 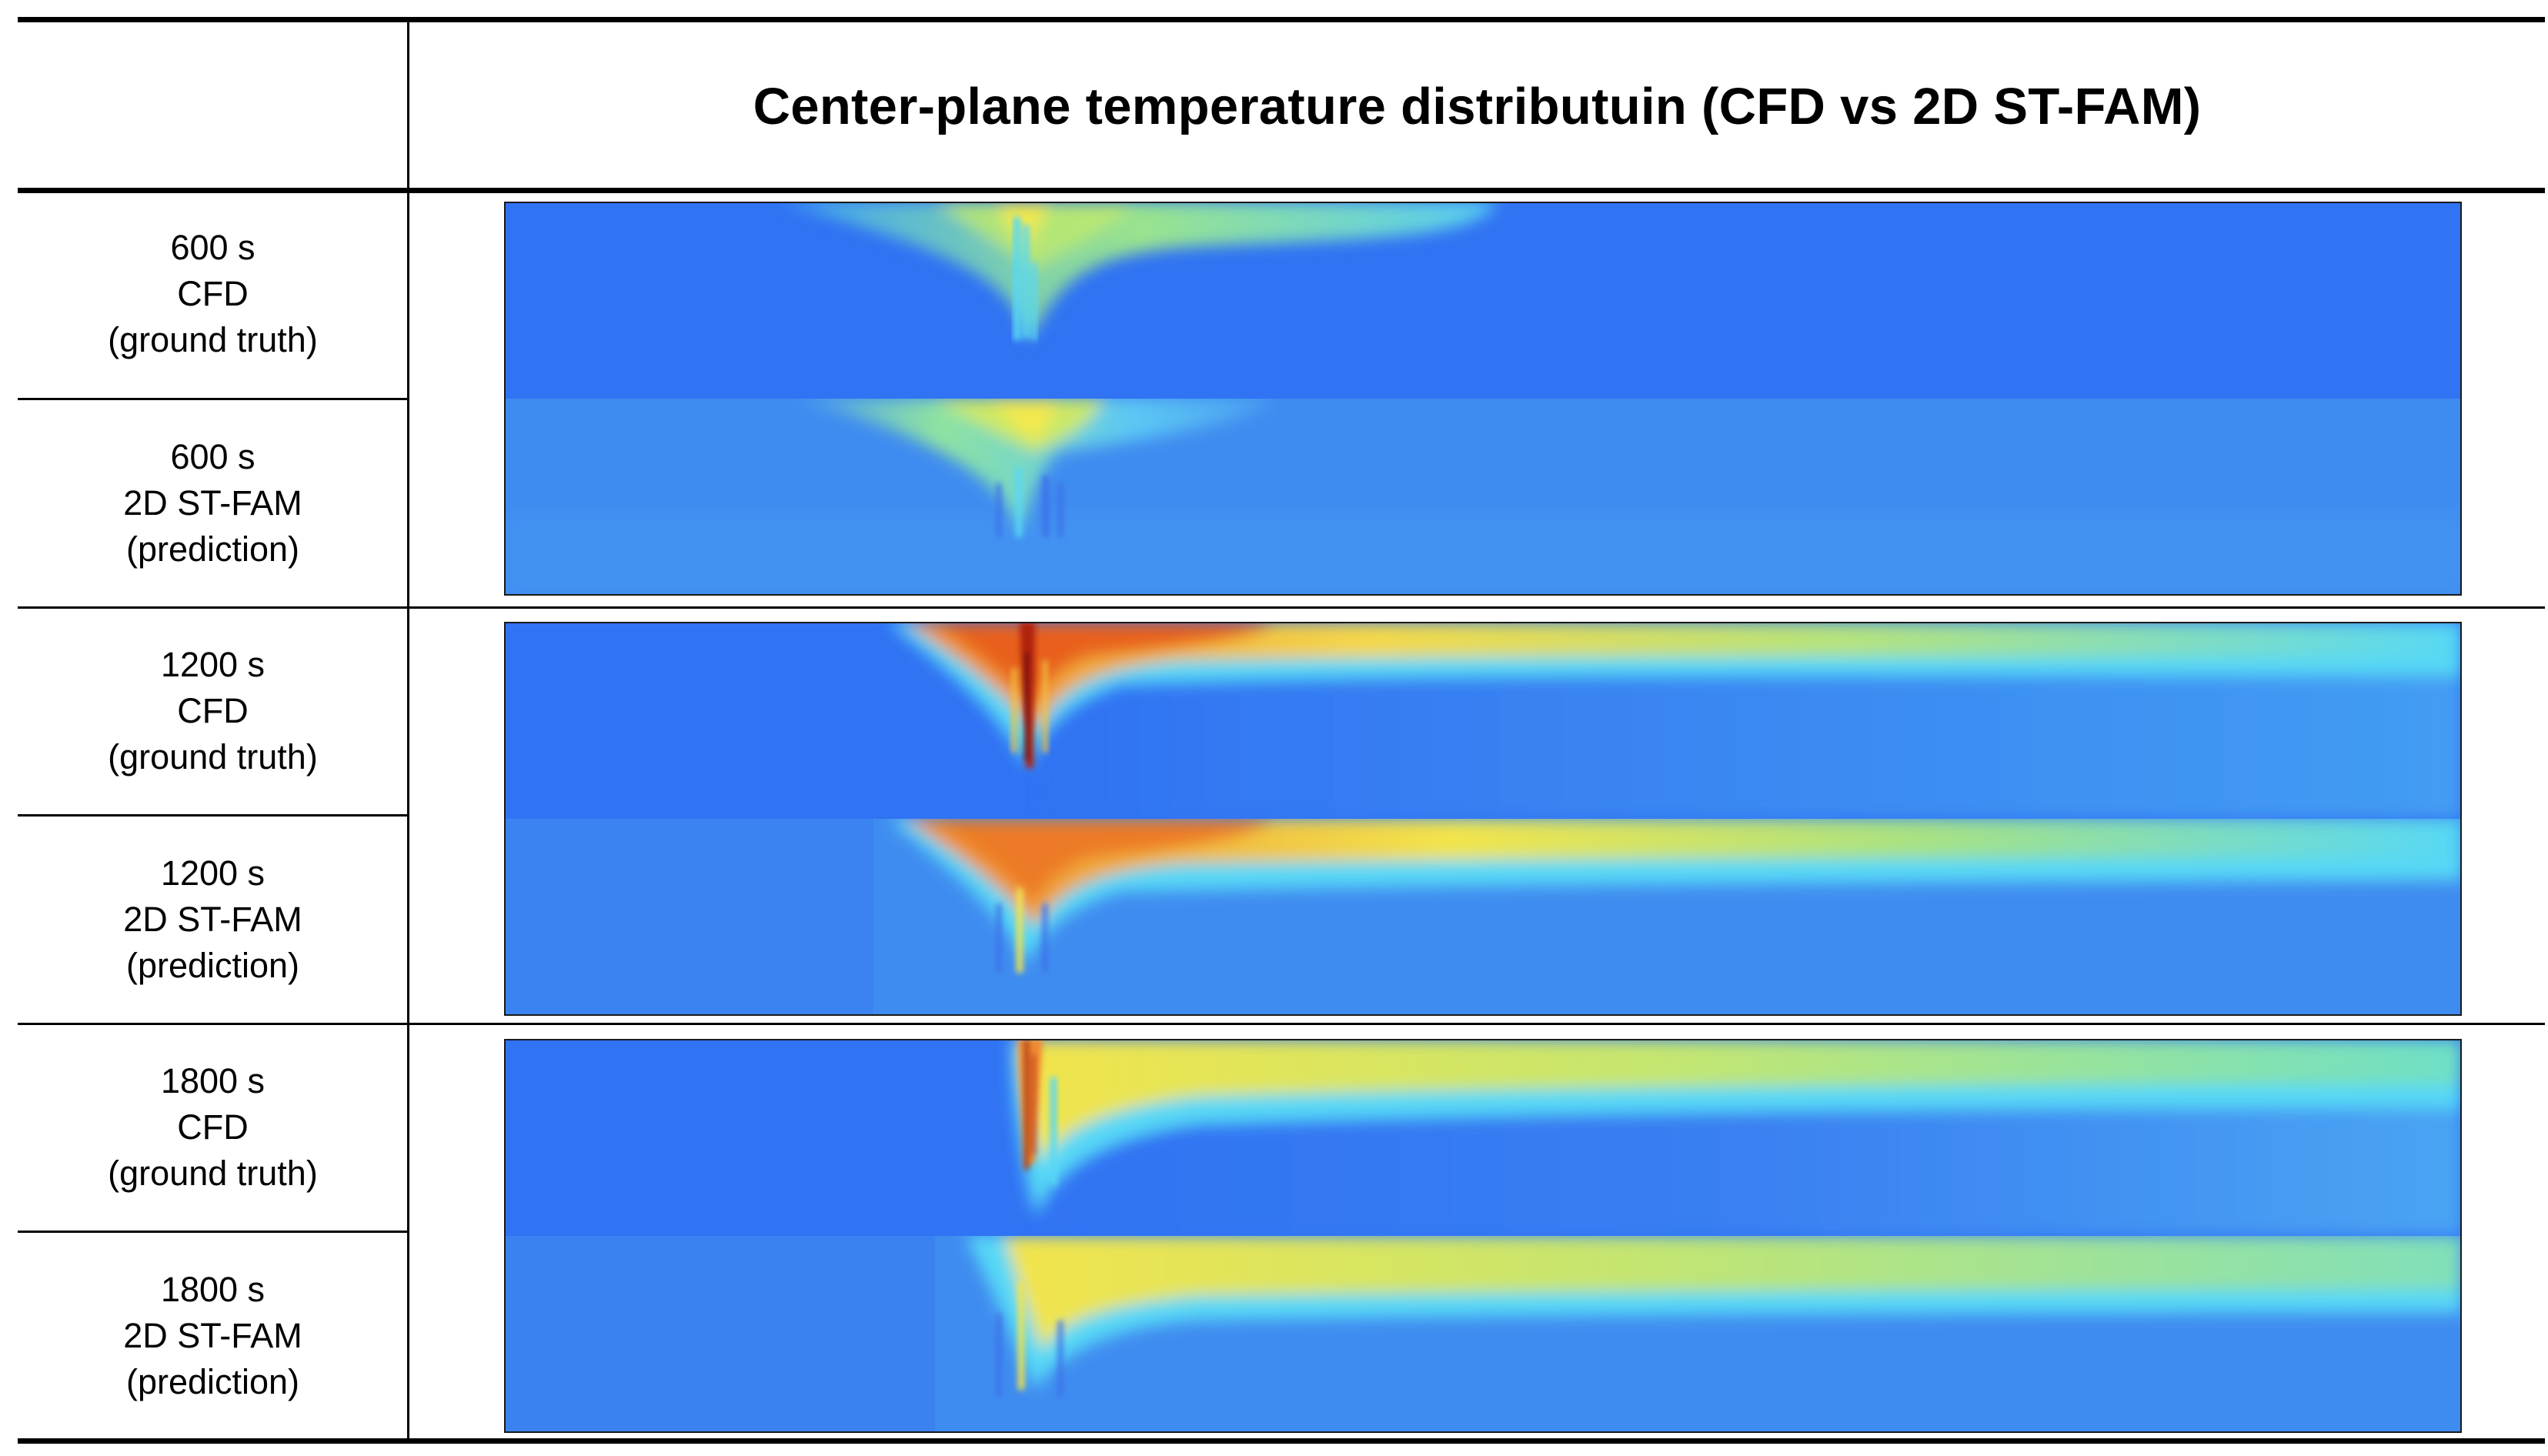 I want to click on row-label: 600 s 2D ST-FAM (prediction), so click(x=213, y=503).